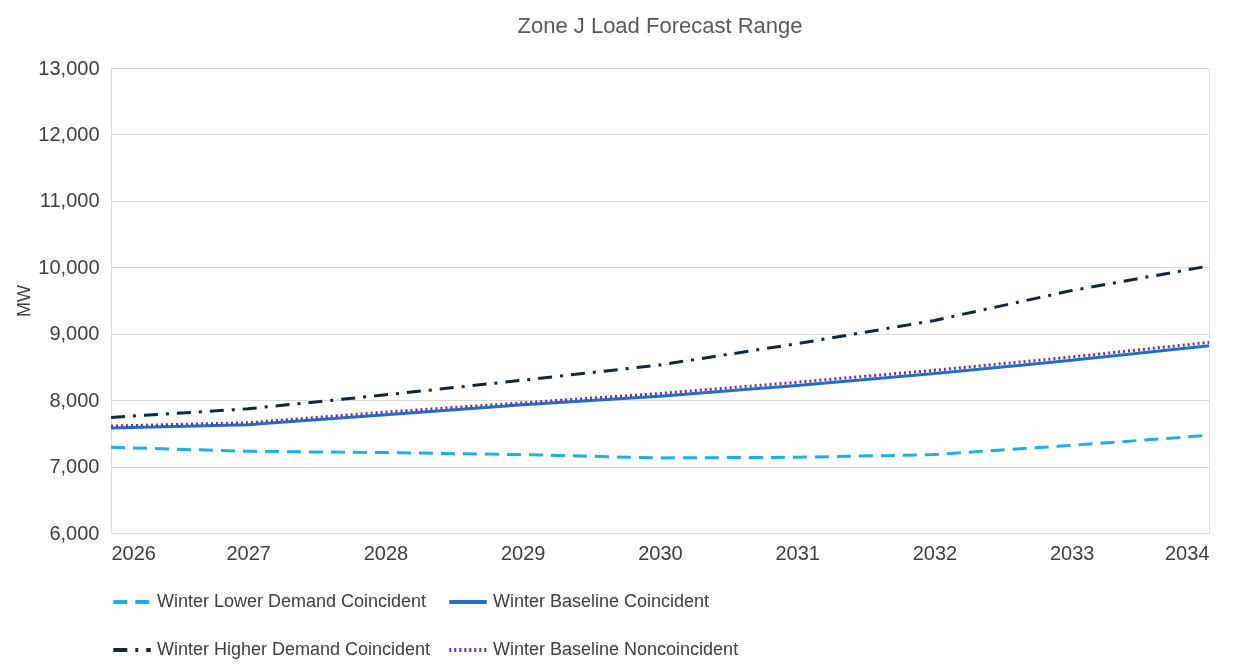 Image resolution: width=1251 pixels, height=669 pixels. What do you see at coordinates (294, 649) in the screenshot?
I see `legend-label: Winter Higher Demand Coincident` at bounding box center [294, 649].